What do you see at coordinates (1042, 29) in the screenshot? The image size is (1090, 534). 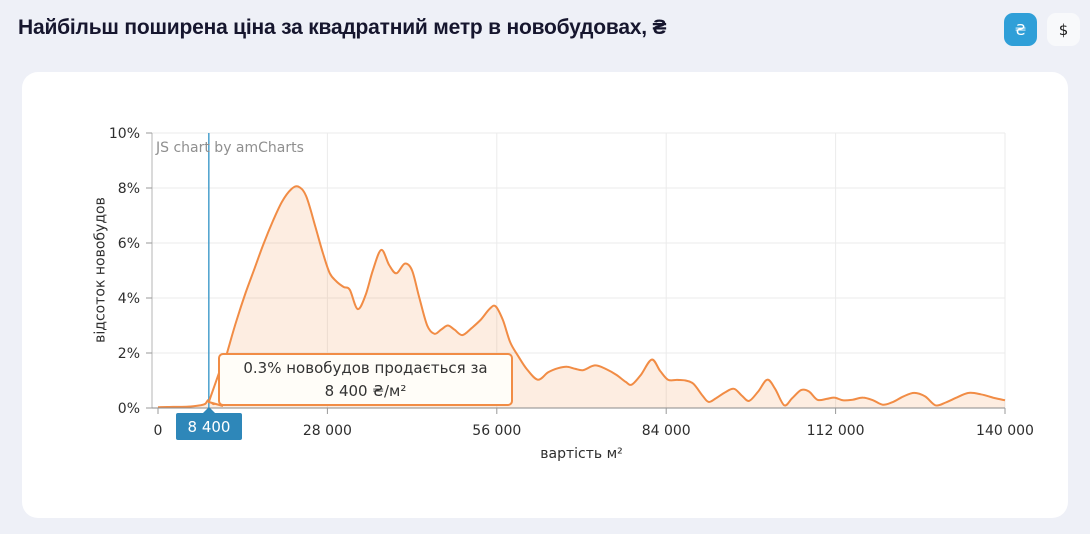 I see `currency-toggle: ₴ $` at bounding box center [1042, 29].